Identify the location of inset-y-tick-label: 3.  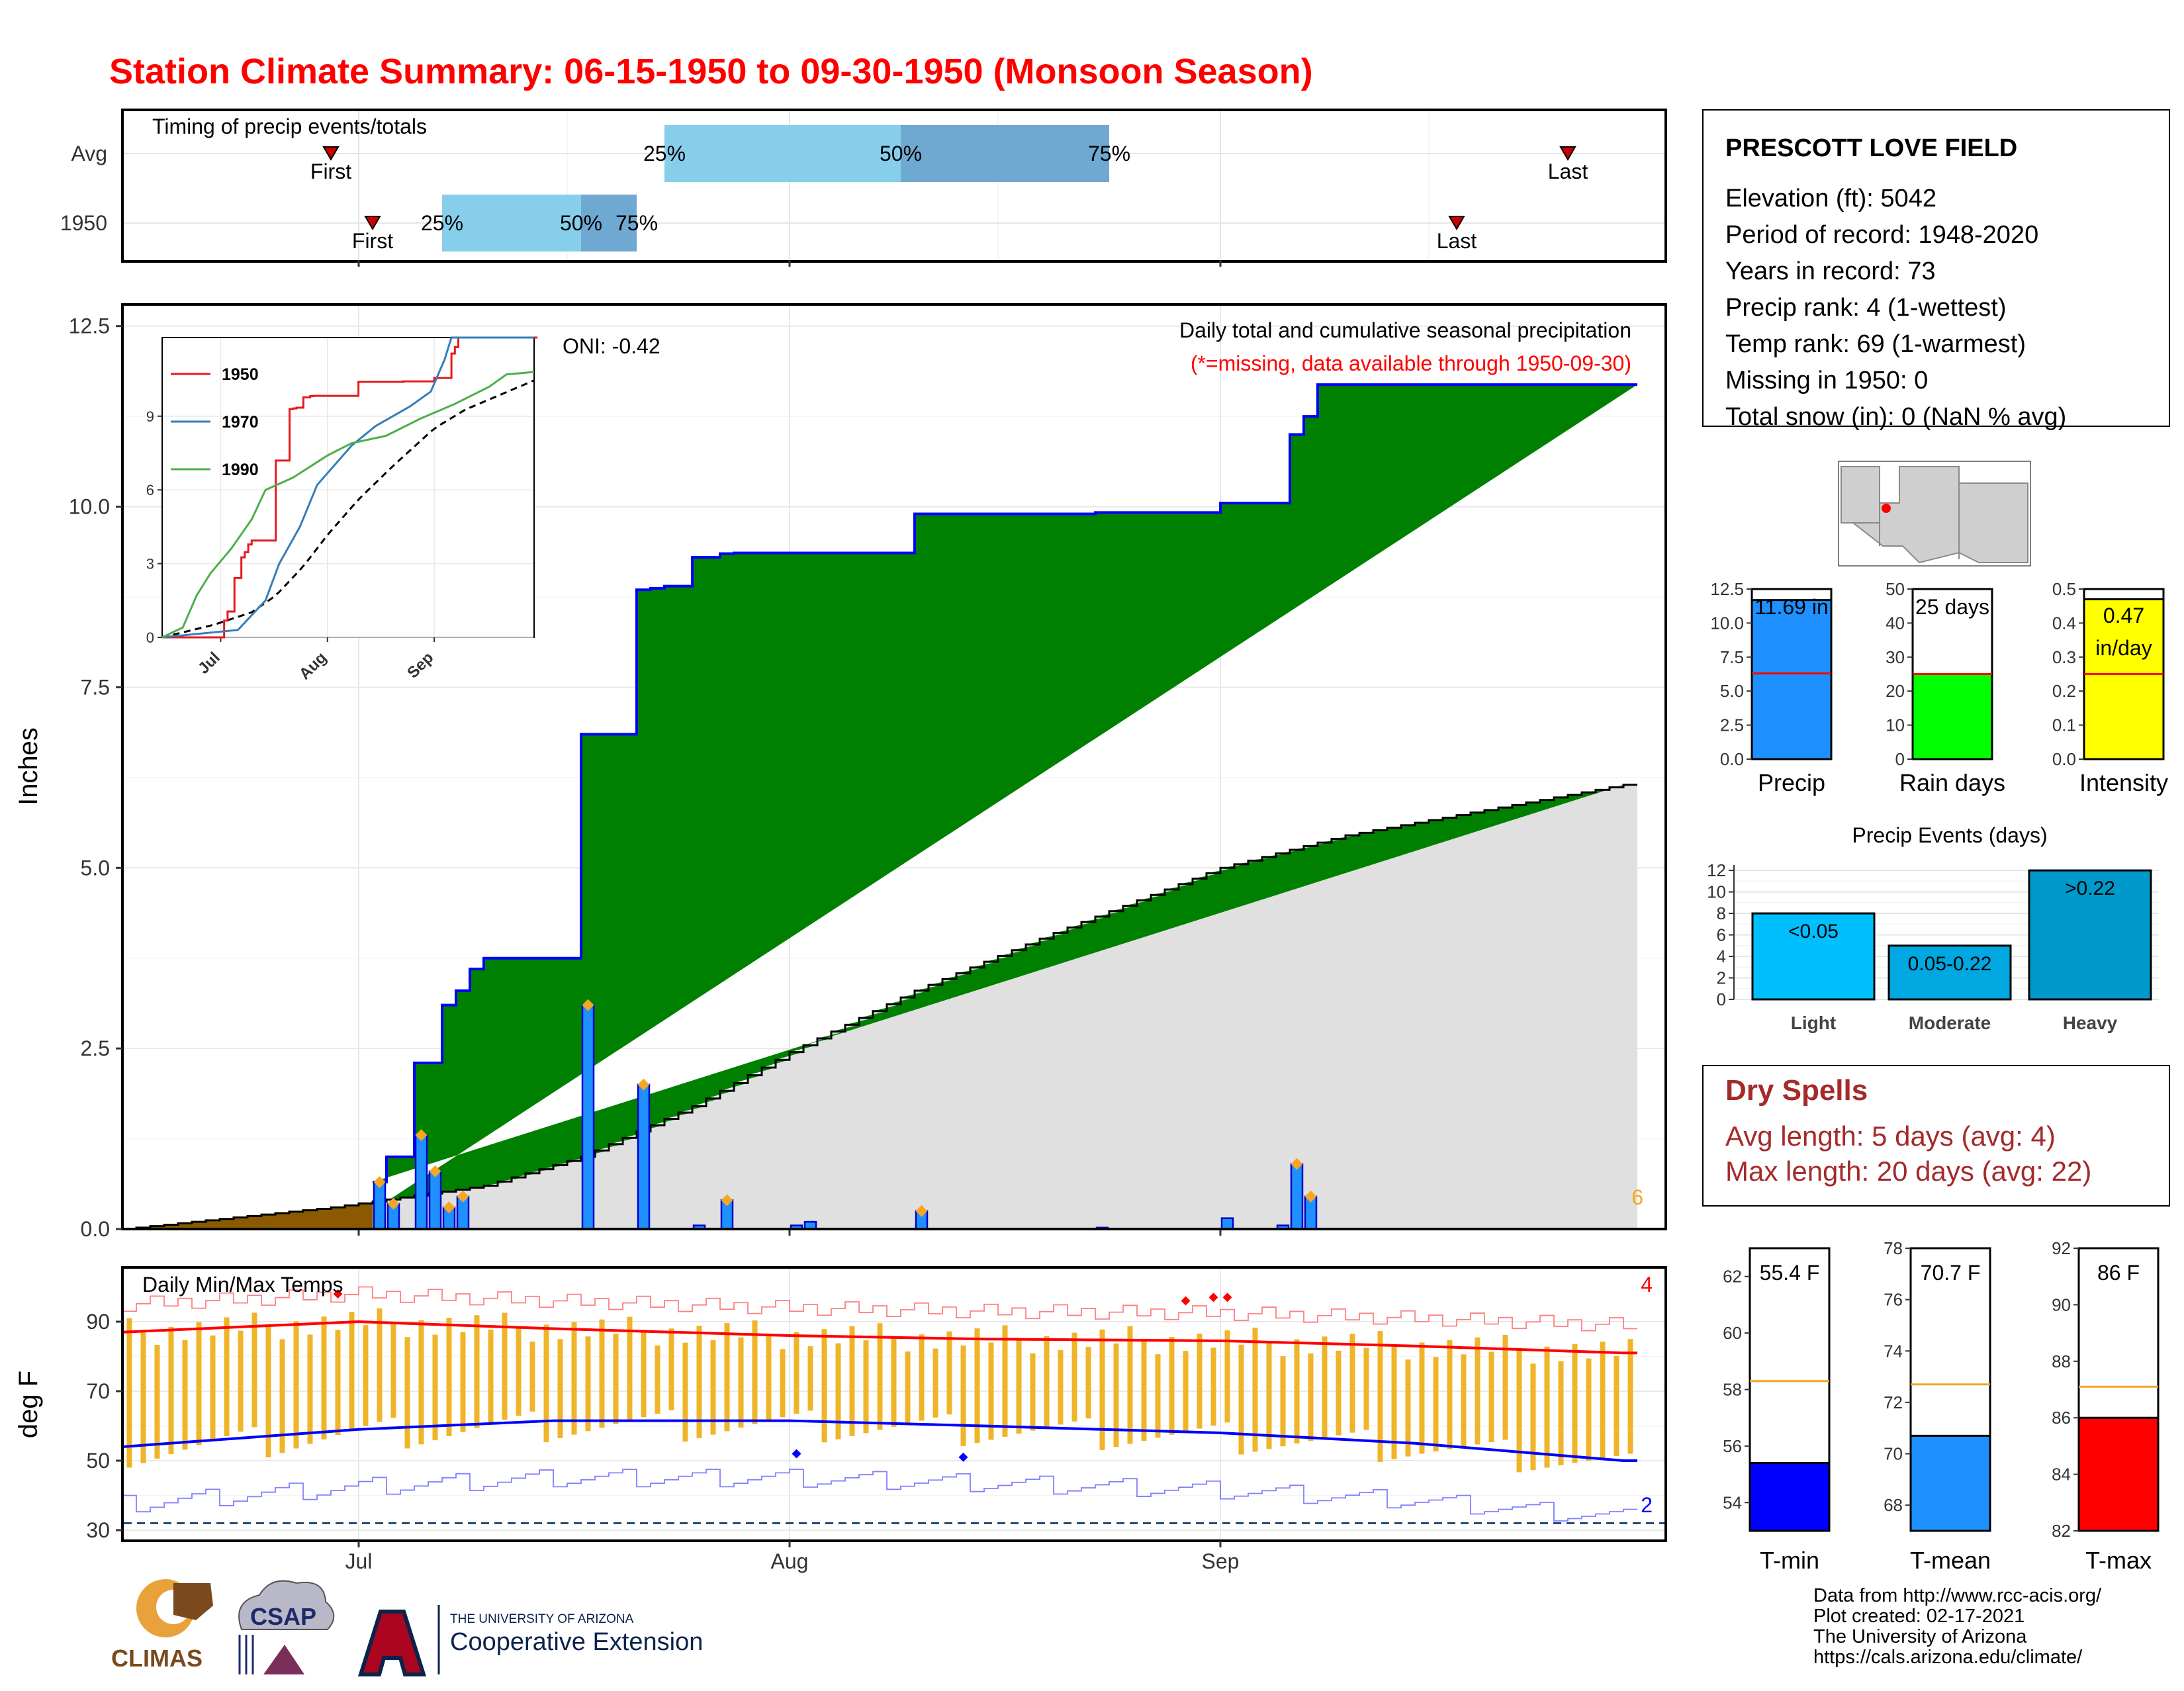
(150, 564).